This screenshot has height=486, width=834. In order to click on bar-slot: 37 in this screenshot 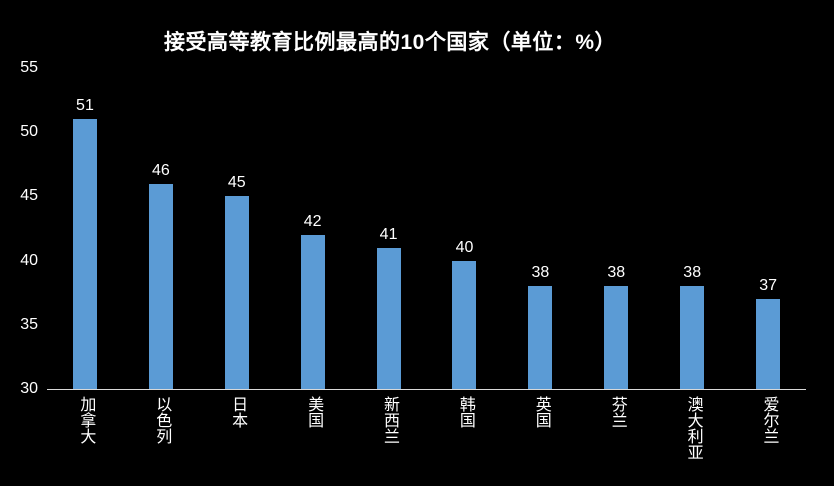, I will do `click(768, 228)`.